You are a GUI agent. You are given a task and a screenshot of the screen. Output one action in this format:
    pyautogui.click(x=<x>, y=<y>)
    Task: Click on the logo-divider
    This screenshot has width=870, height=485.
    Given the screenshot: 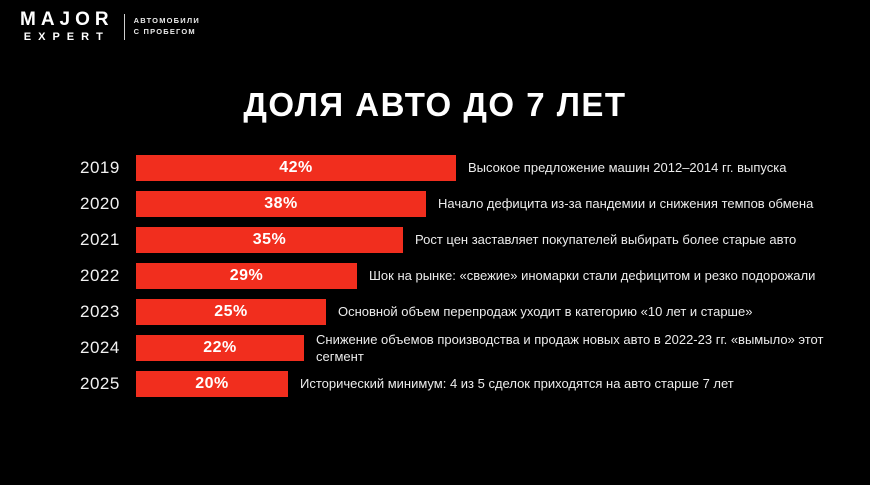 What is the action you would take?
    pyautogui.click(x=124, y=26)
    